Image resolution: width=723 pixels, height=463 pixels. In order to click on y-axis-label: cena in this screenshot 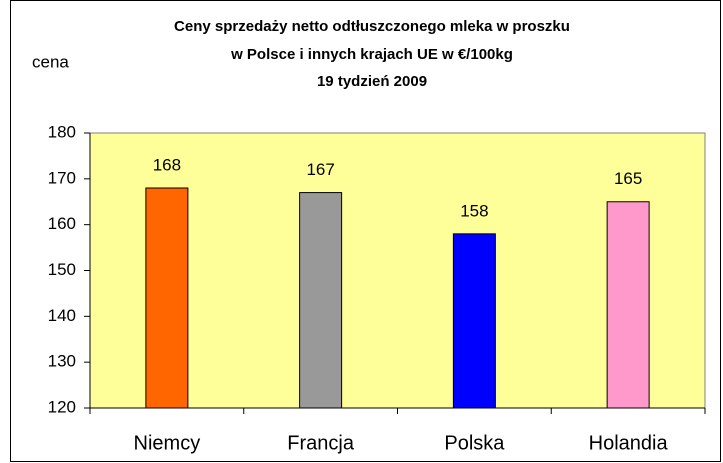, I will do `click(50, 61)`.